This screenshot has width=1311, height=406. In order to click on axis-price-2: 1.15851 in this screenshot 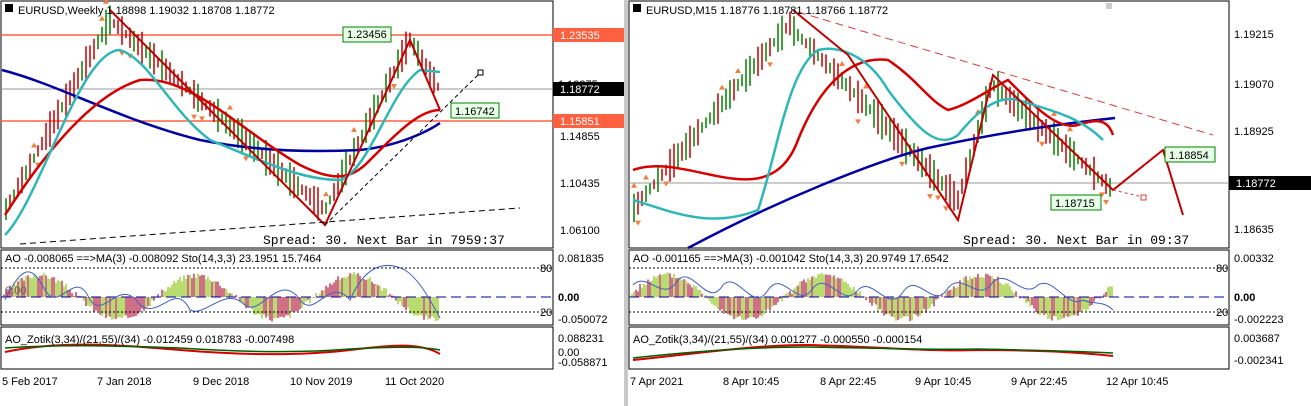, I will do `click(580, 122)`.